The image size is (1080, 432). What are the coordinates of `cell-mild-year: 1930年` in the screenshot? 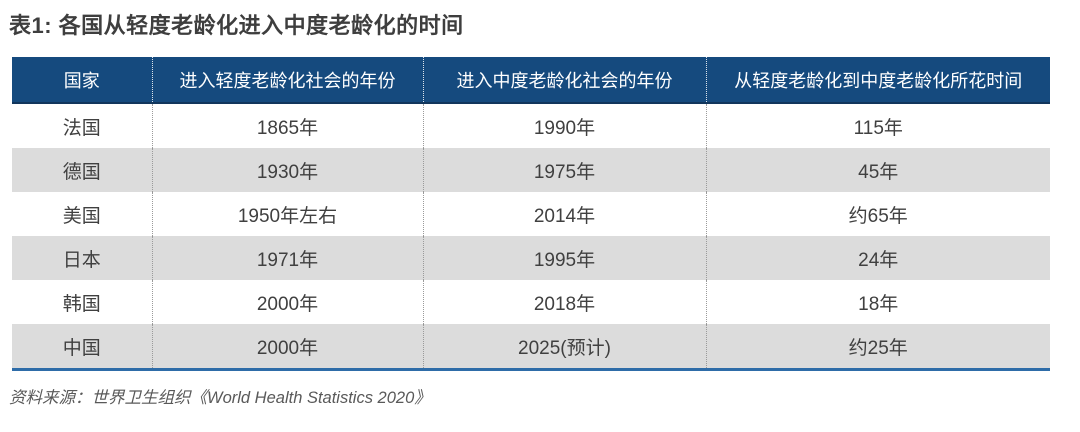 It's located at (287, 170).